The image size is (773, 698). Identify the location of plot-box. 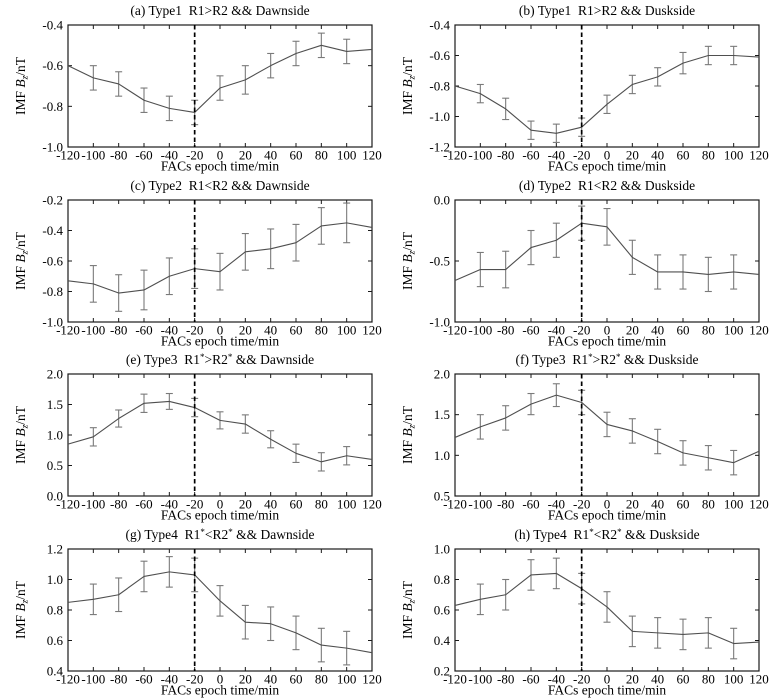
(606, 86).